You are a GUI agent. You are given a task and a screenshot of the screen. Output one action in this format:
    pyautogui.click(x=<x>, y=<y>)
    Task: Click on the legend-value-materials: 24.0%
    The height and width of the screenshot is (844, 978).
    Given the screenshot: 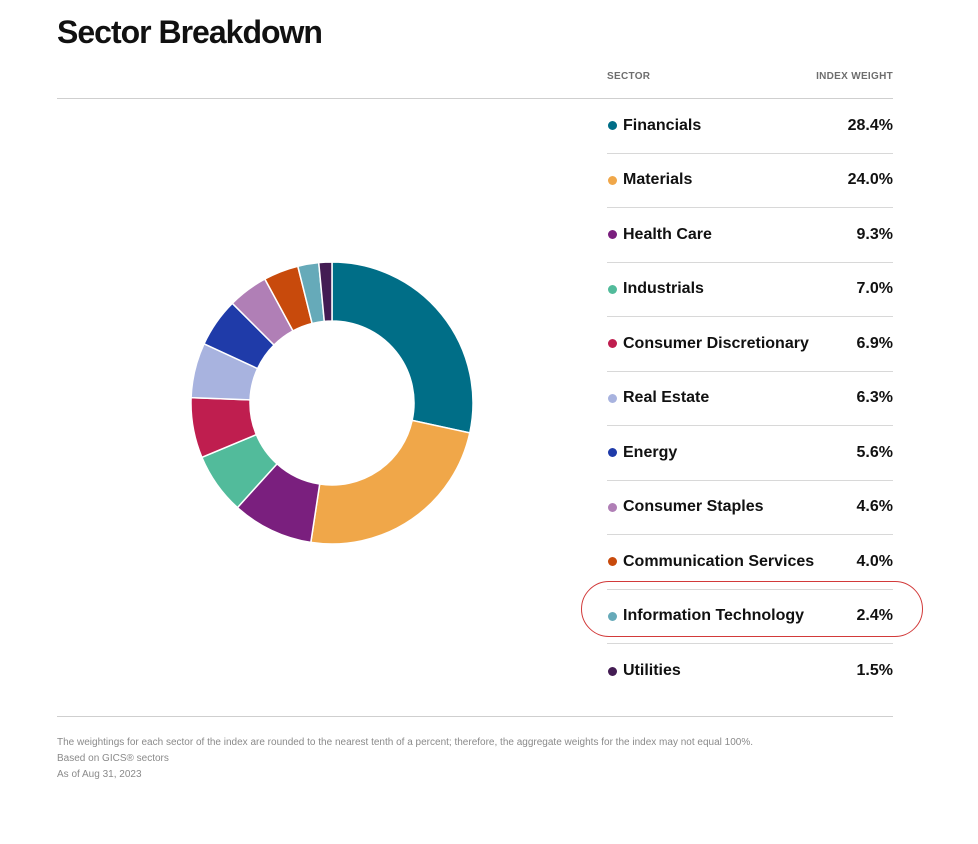 What is the action you would take?
    pyautogui.click(x=870, y=180)
    